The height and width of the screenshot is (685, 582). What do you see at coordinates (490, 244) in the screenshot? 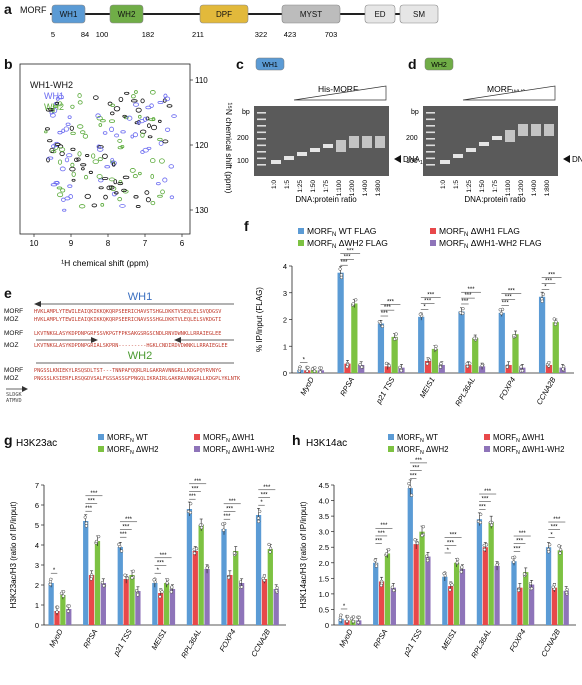
I see `legend-label: MORFN ΔWH1-WH2 FLAG` at bounding box center [490, 244].